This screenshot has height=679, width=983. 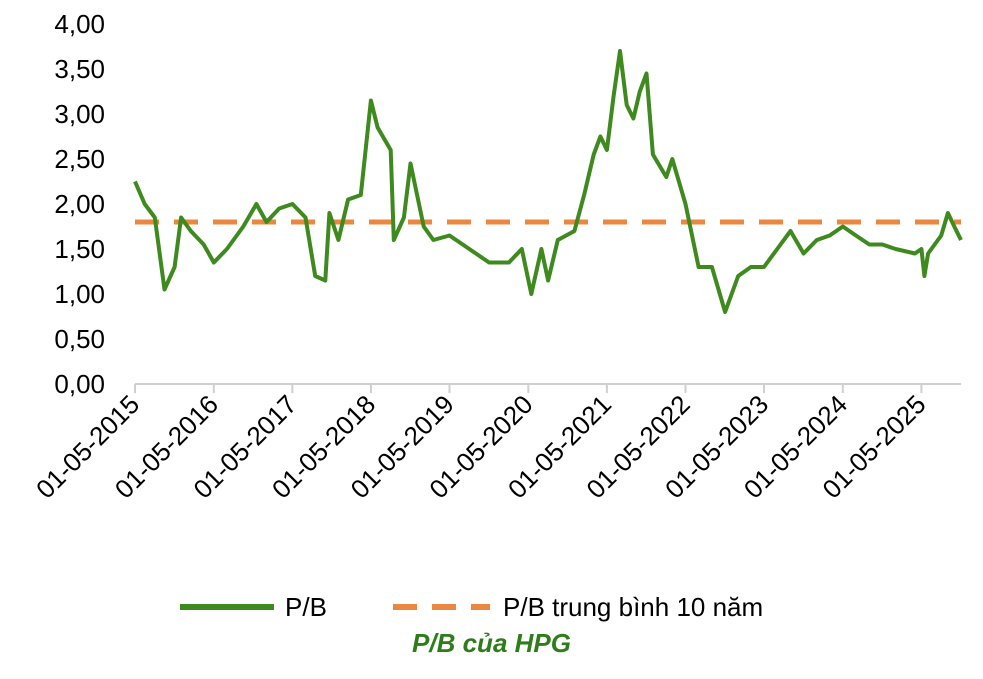 What do you see at coordinates (633, 607) in the screenshot?
I see `legend-label-average: P/B trung bình 10 năm` at bounding box center [633, 607].